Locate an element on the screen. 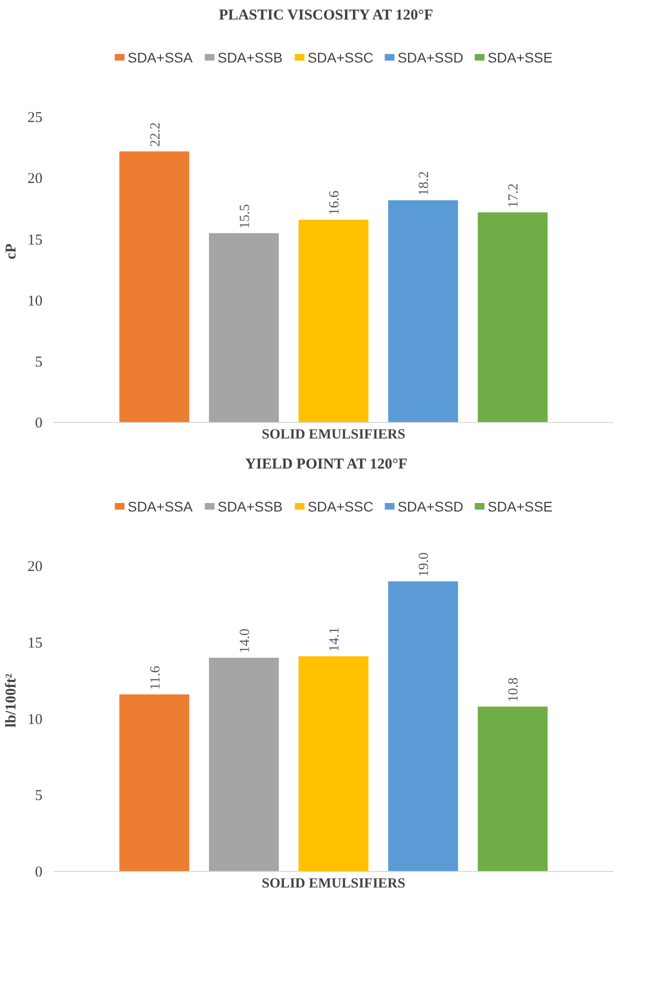 The height and width of the screenshot is (984, 659). data-label: 14.1 is located at coordinates (335, 639).